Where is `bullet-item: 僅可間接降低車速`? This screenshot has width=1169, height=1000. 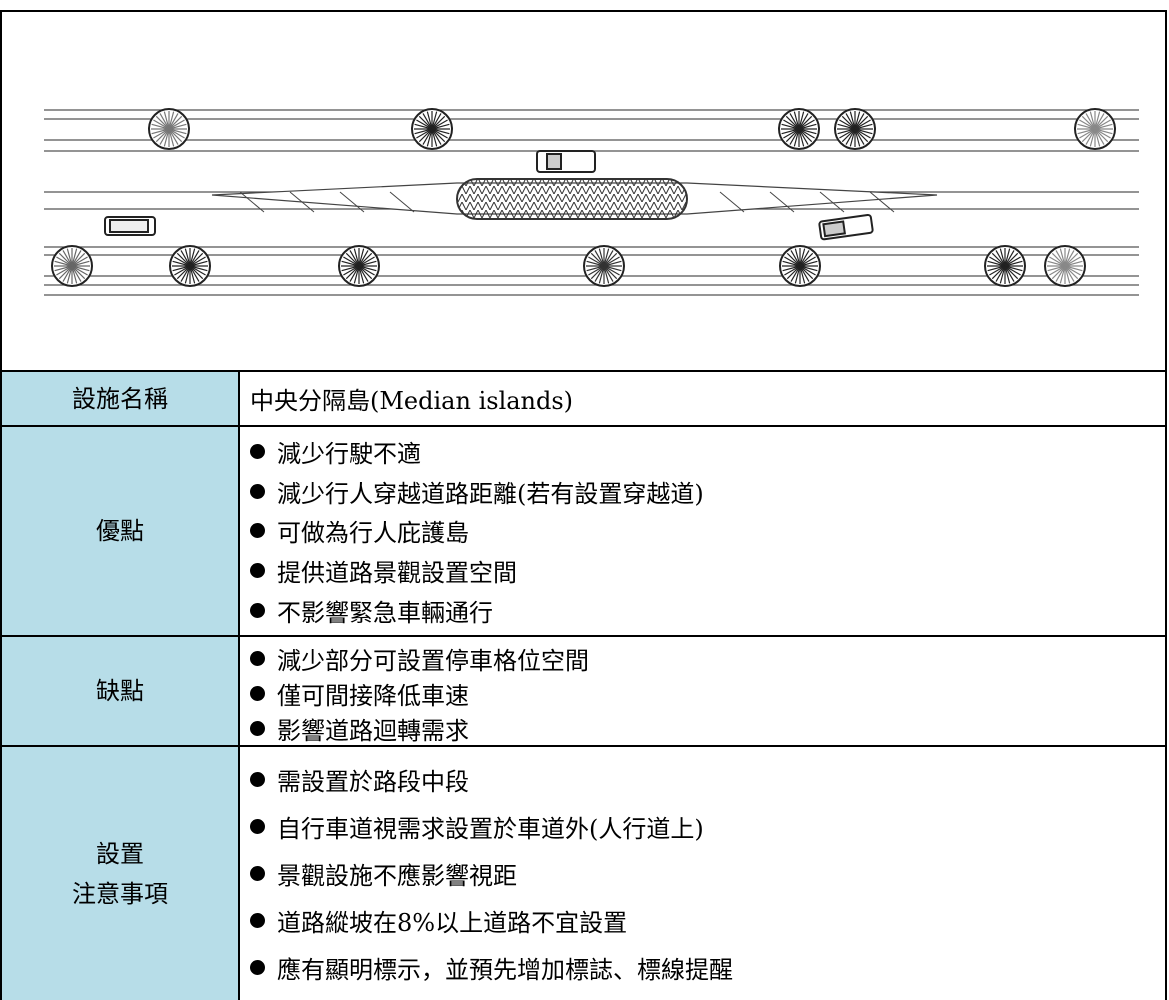
bullet-item: 僅可間接降低車速 is located at coordinates (708, 693).